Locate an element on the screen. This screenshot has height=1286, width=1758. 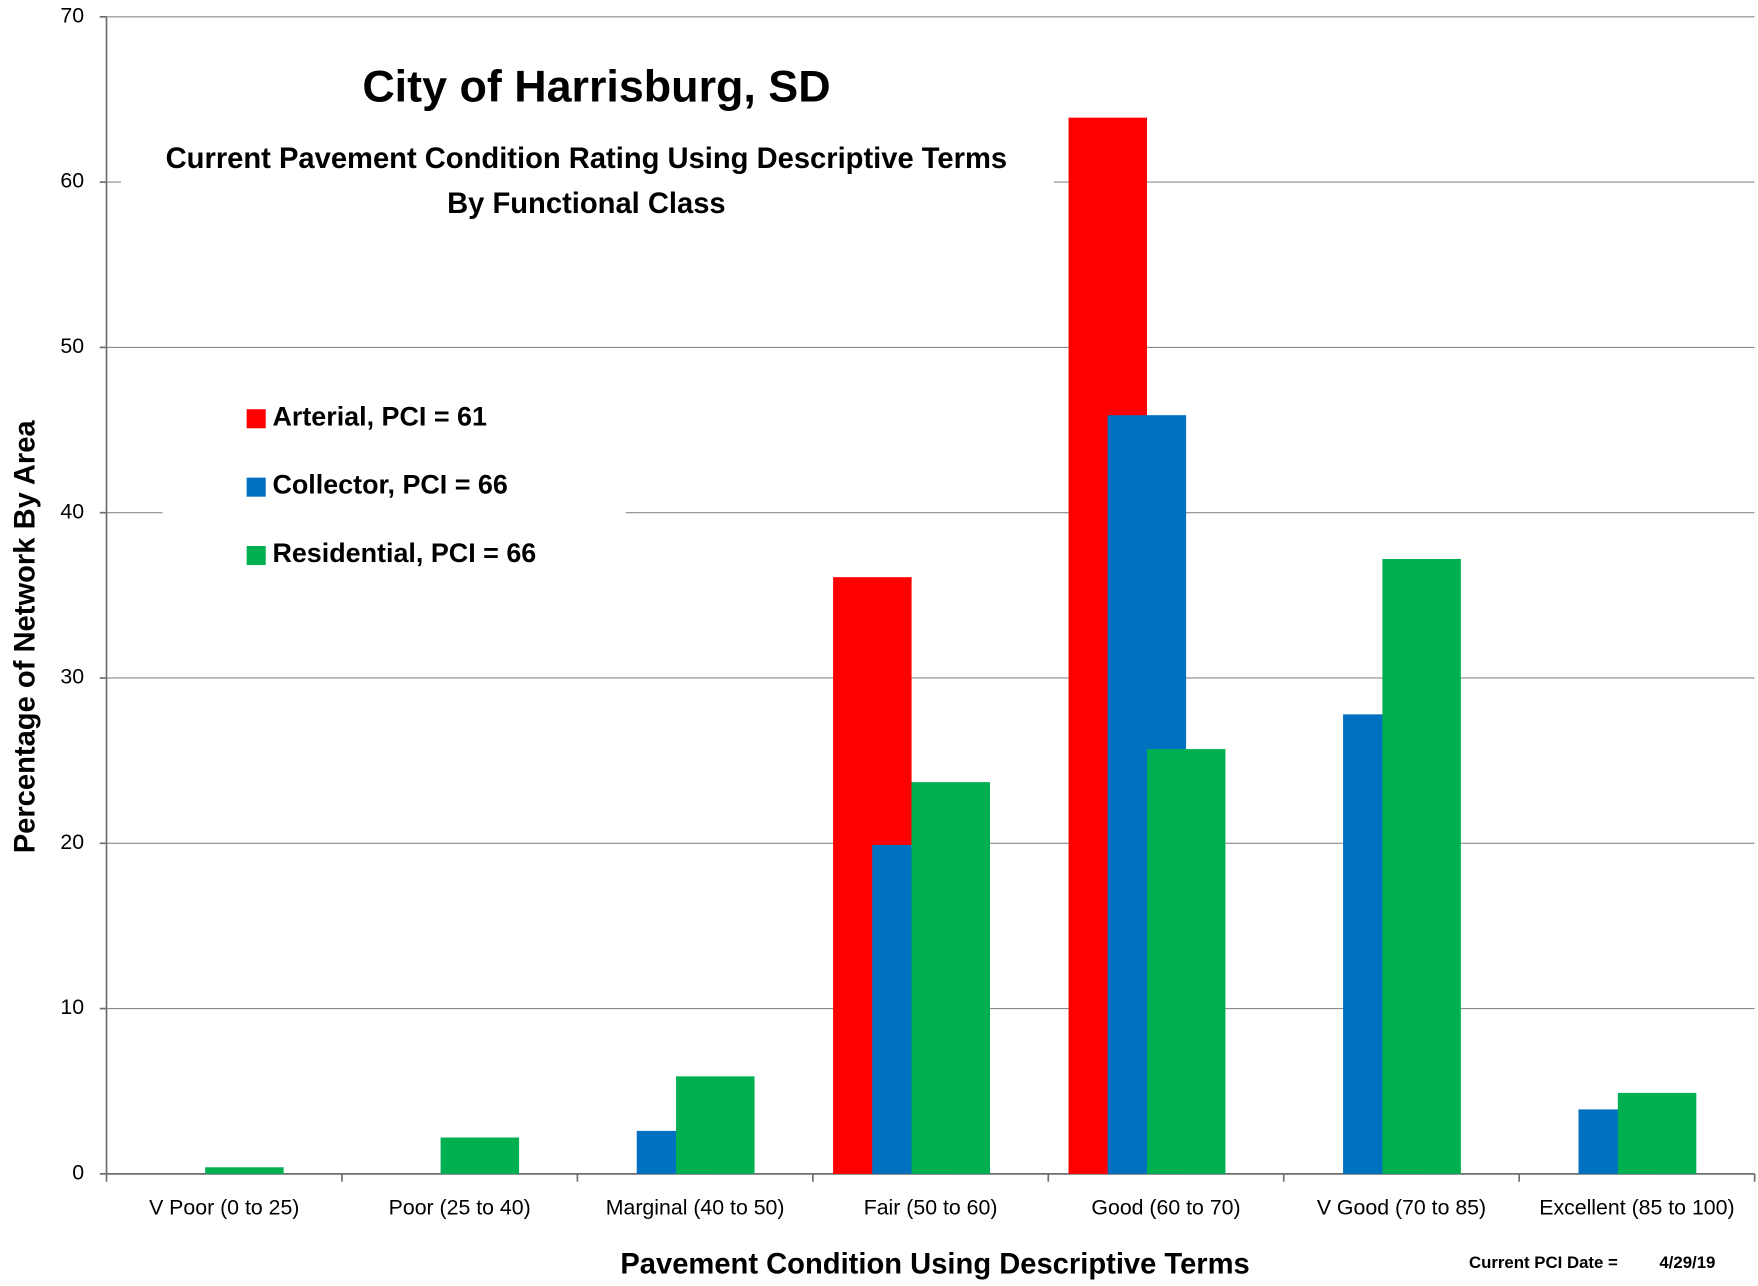
annotation: 4/29/19 is located at coordinates (1687, 1262).